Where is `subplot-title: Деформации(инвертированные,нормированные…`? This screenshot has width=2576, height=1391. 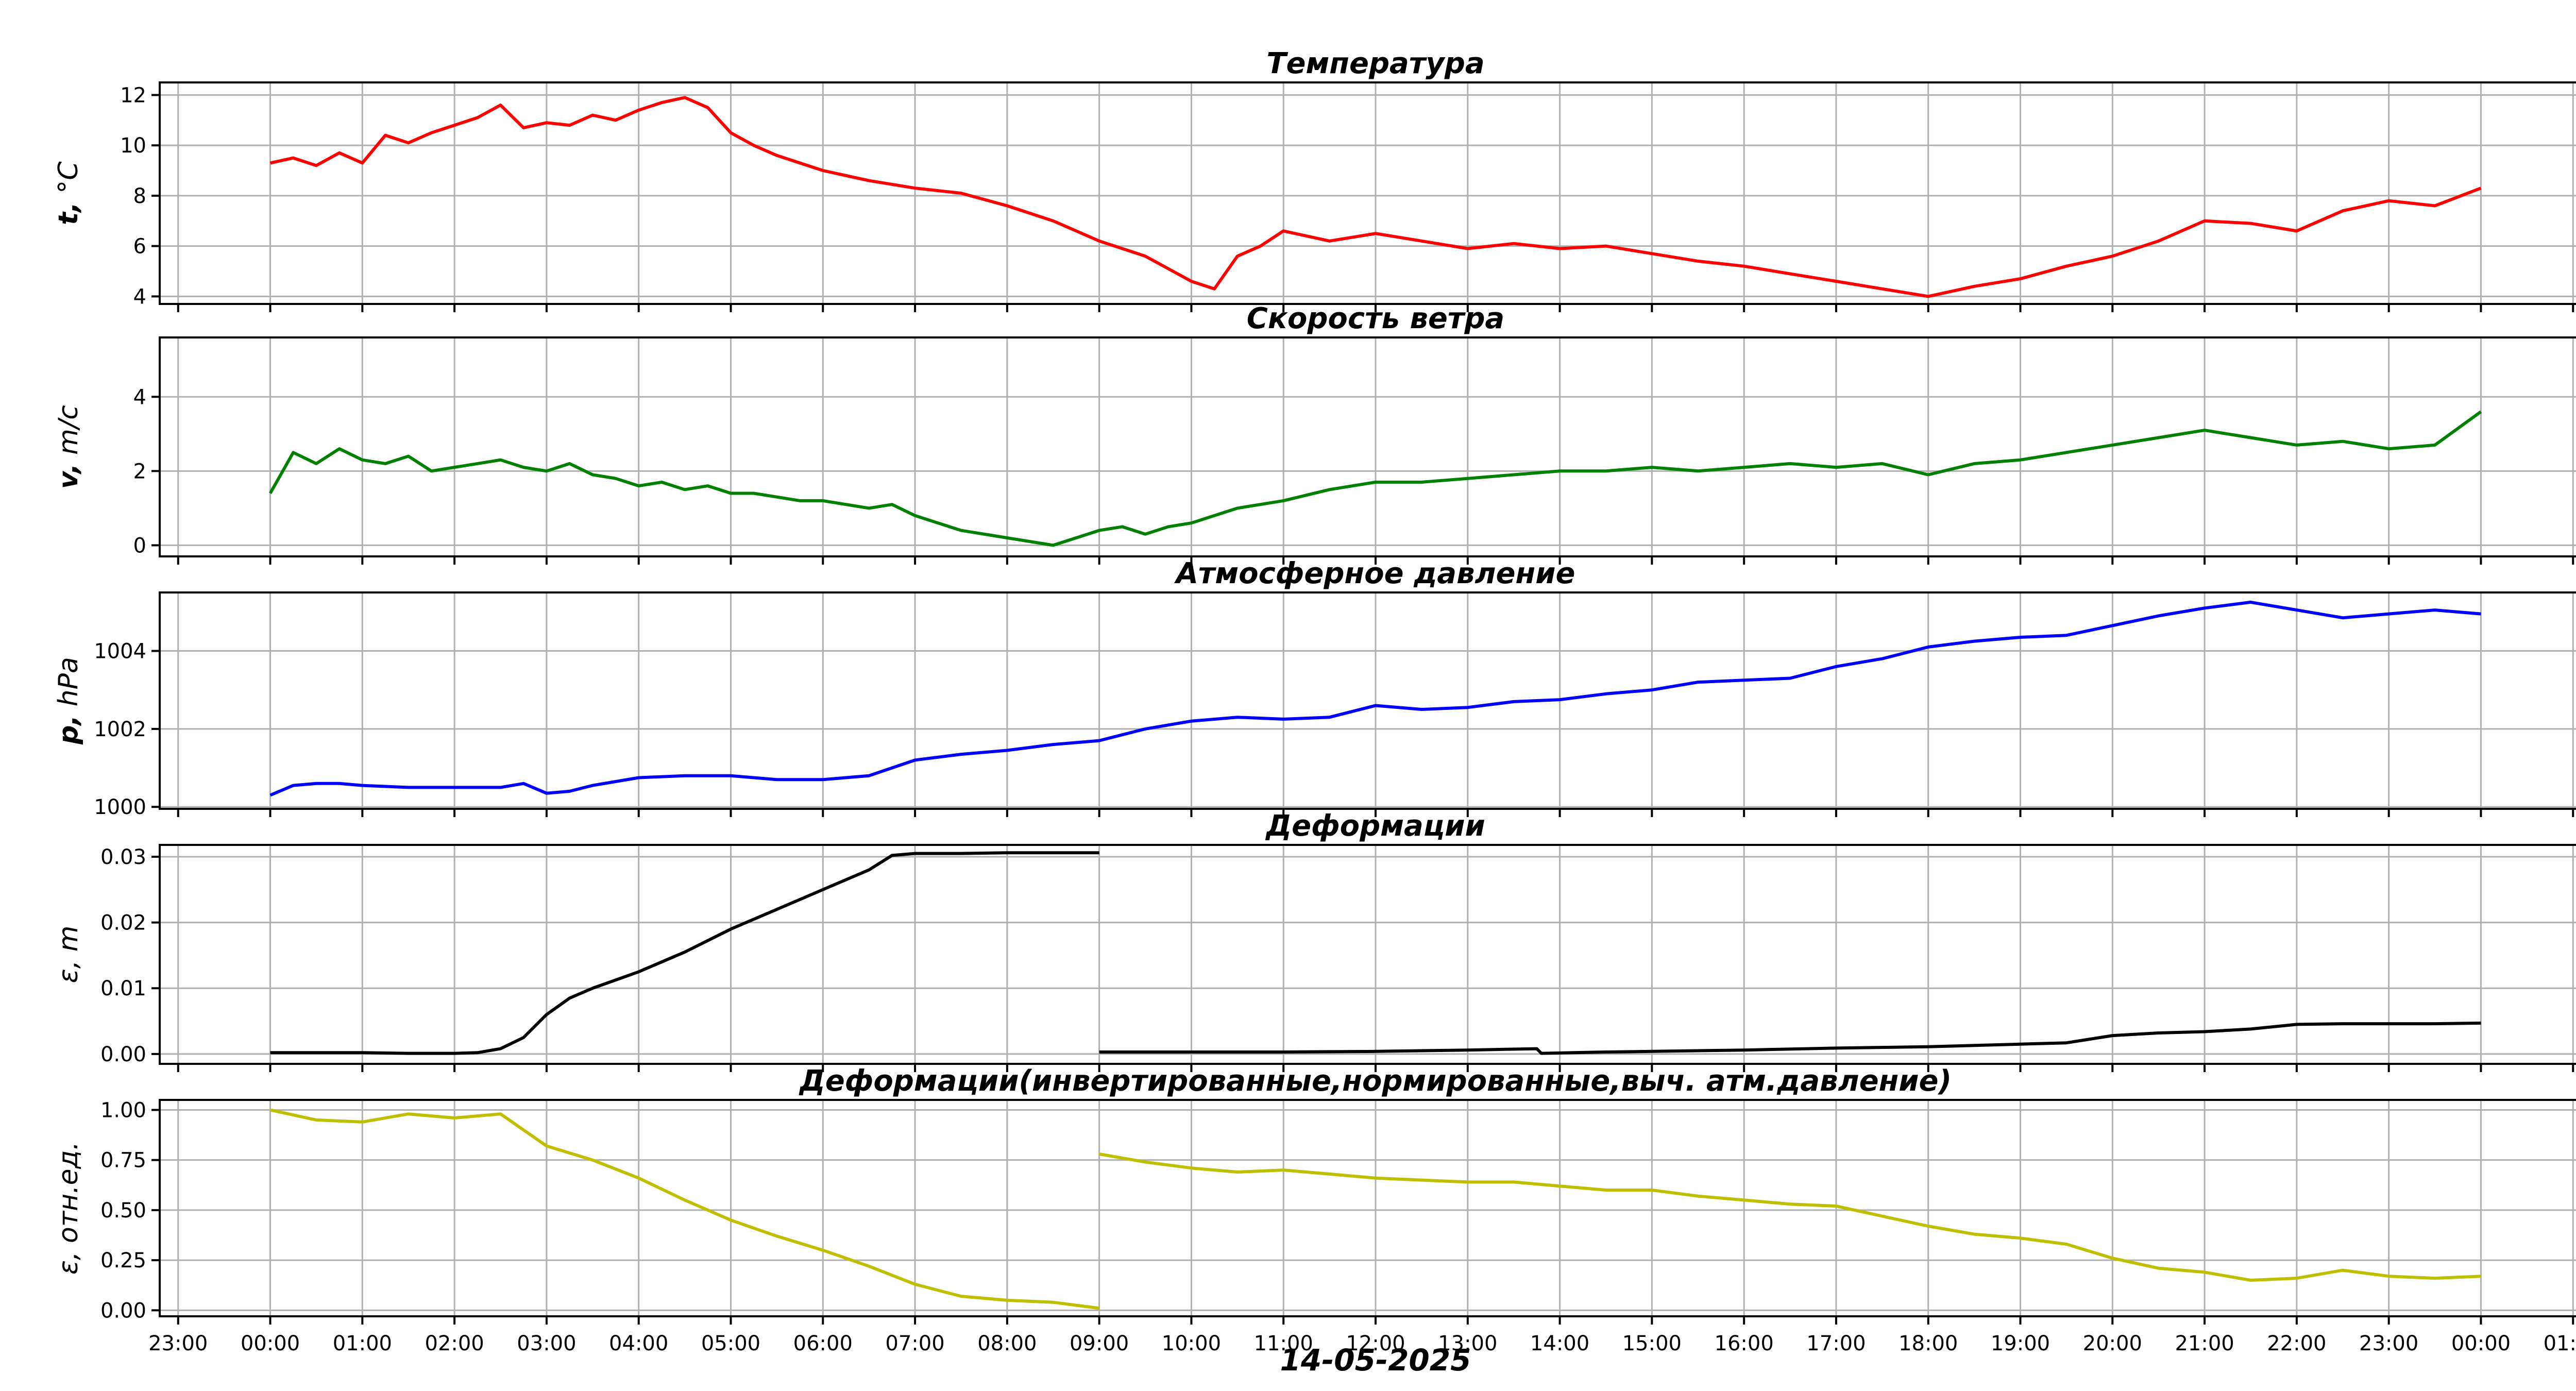 subplot-title: Деформации(инвертированные,нормированные… is located at coordinates (1375, 1081).